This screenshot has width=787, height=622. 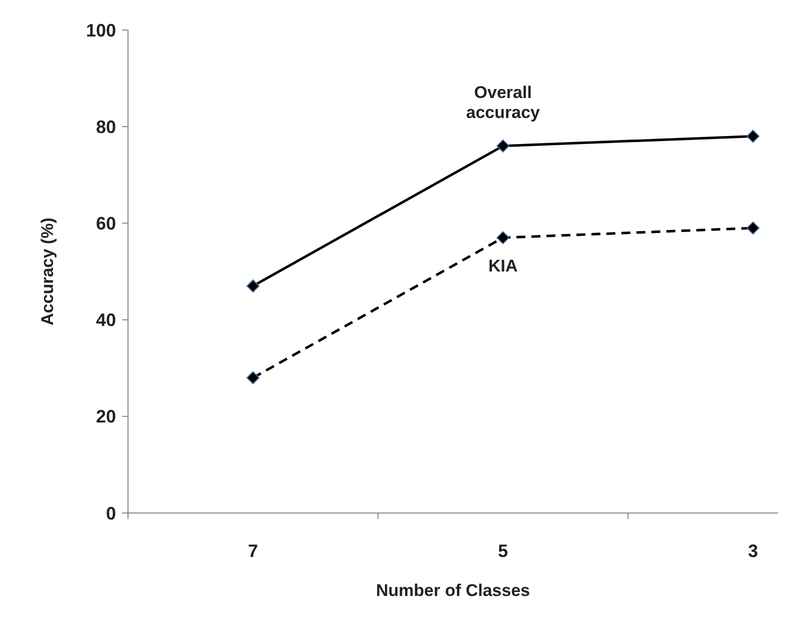 I want to click on y-axis-title: Accuracy (%), so click(x=47, y=272).